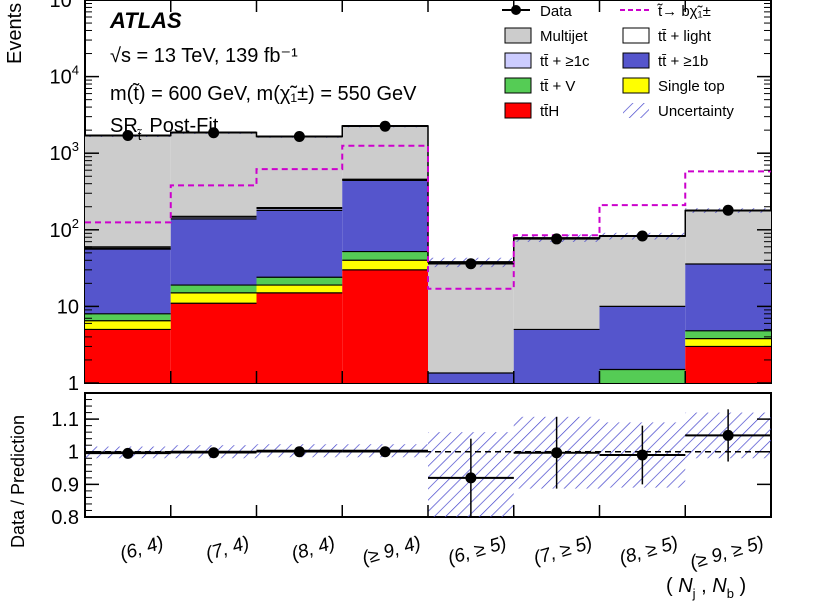  Describe the element at coordinates (518, 110) in the screenshot. I see `legend-tth-swatch` at that location.